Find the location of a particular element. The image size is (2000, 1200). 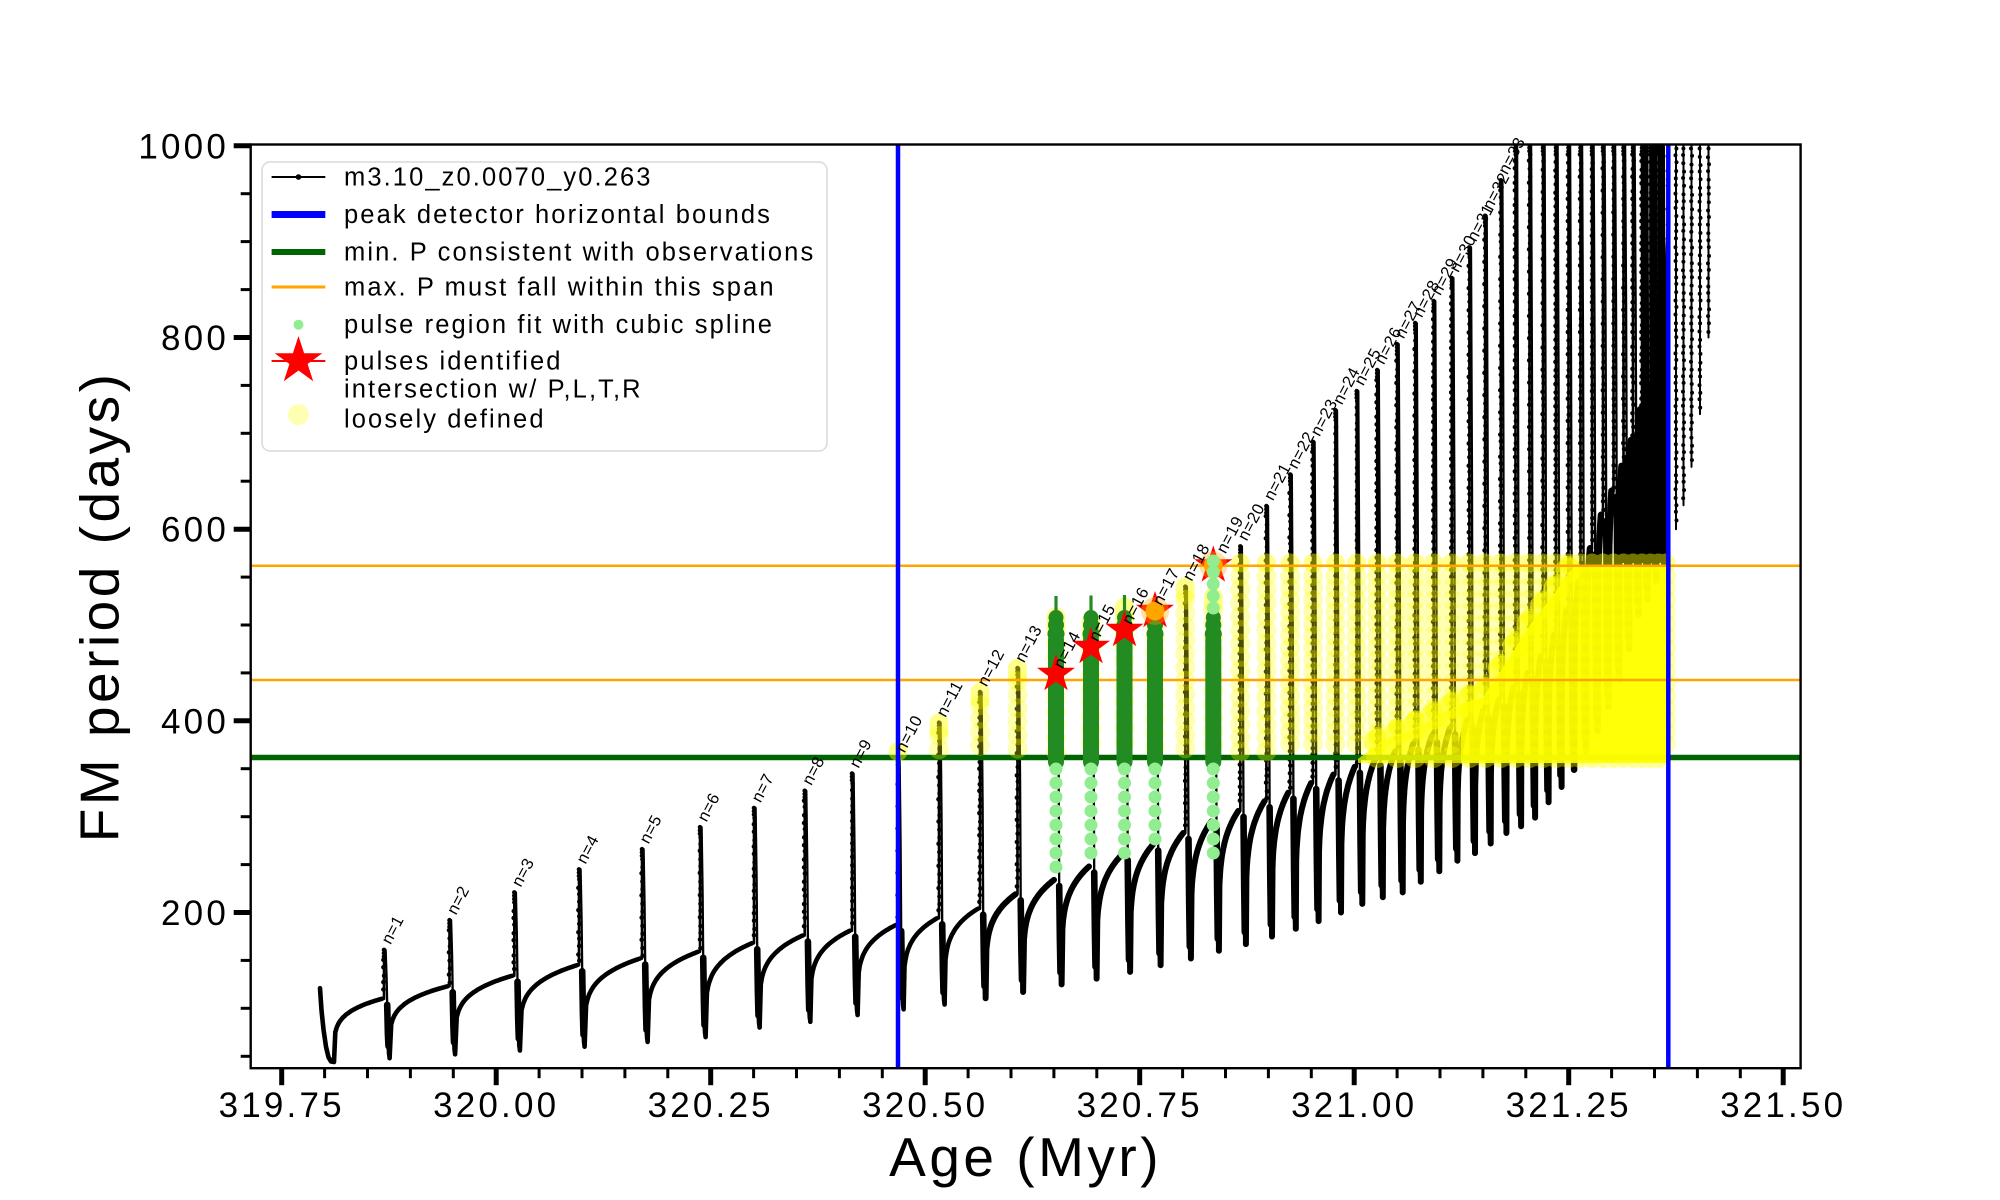

svg-text: 800 is located at coordinates (195, 338).